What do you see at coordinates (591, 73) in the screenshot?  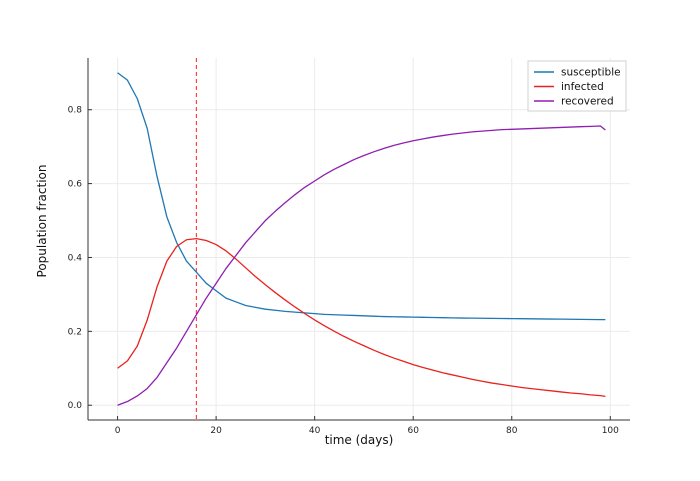 I see `legend-label: susceptible` at bounding box center [591, 73].